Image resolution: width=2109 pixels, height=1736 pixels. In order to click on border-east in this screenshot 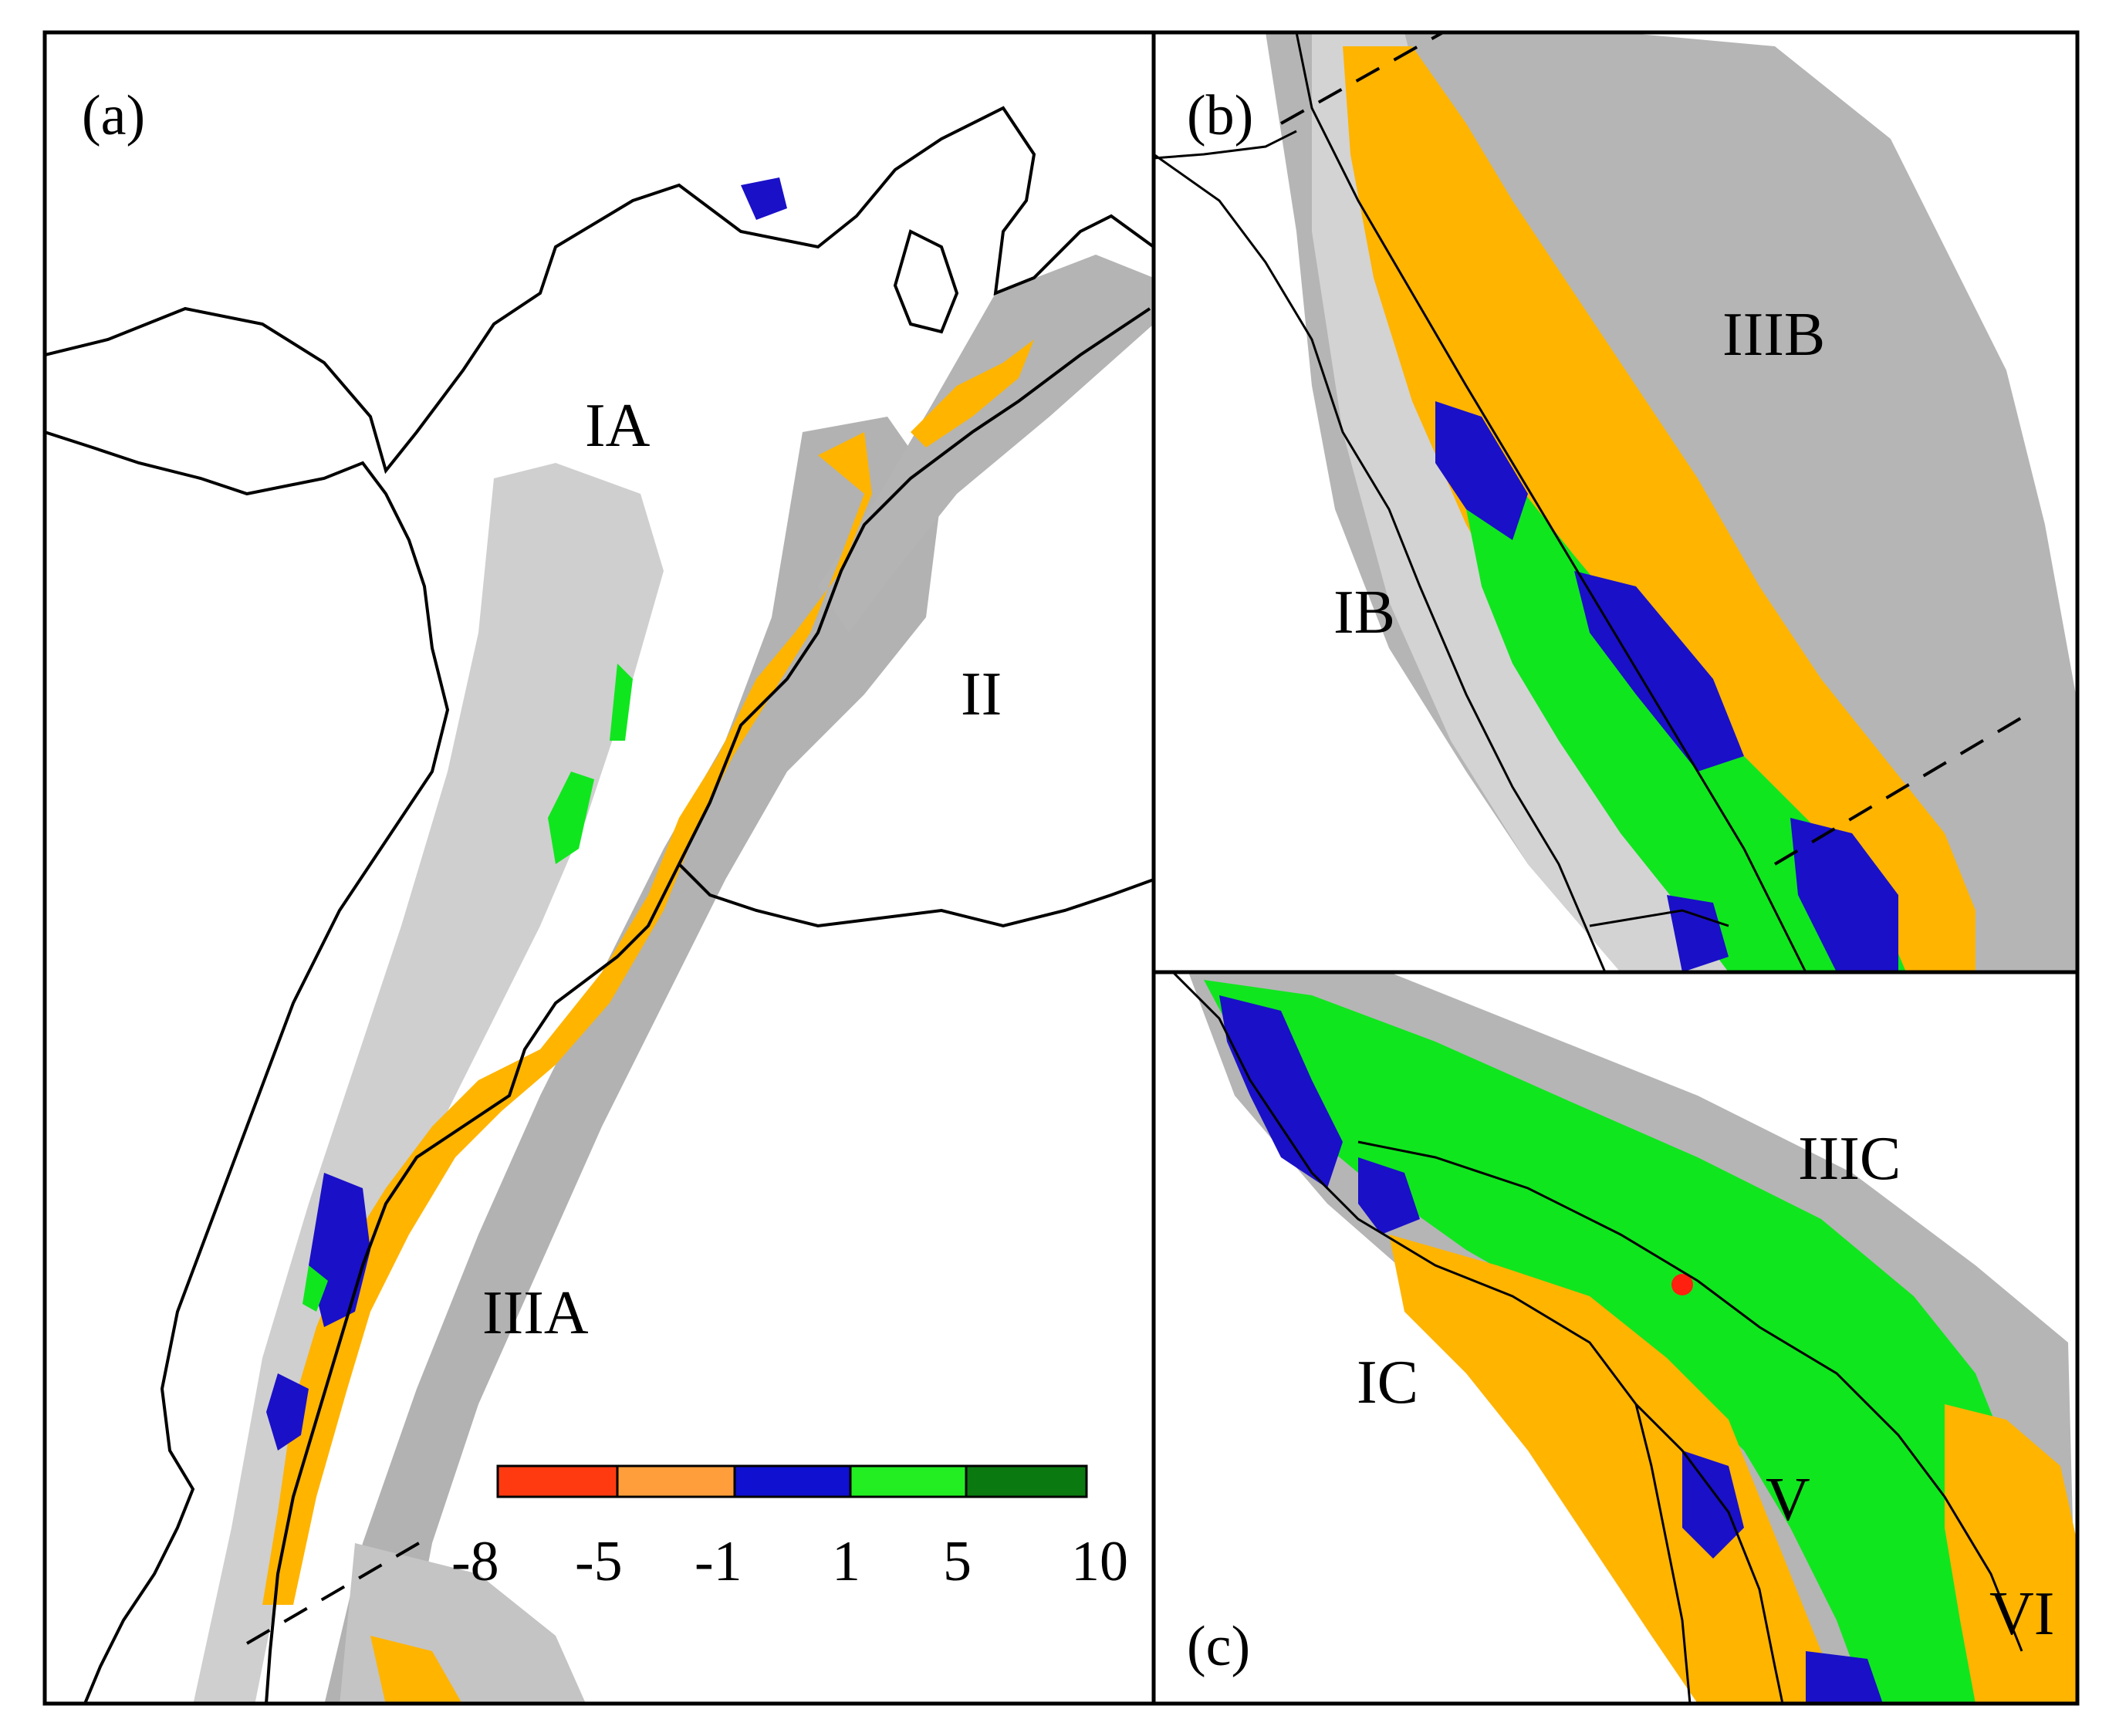, I will do `click(916, 895)`.